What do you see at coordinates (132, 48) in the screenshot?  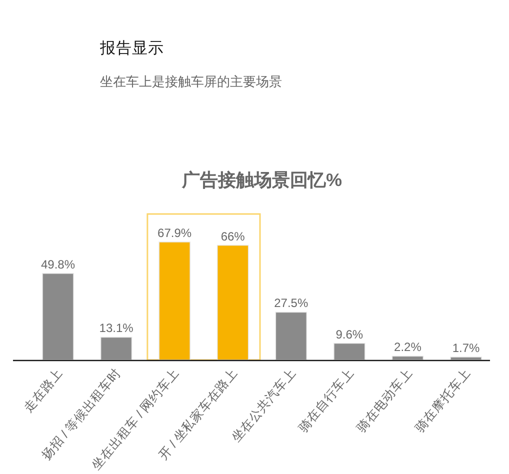 I see `annotation: 报告显示` at bounding box center [132, 48].